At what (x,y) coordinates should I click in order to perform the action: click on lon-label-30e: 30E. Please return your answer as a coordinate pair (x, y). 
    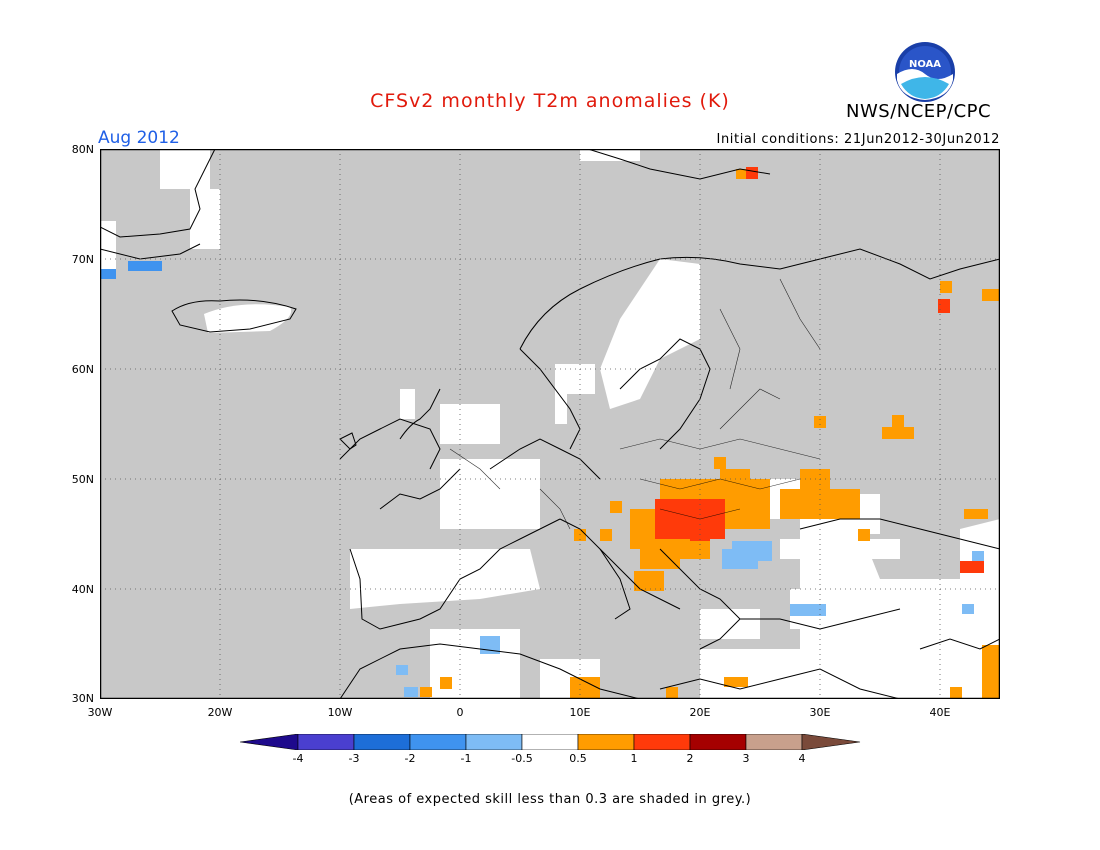
    Looking at the image, I should click on (820, 712).